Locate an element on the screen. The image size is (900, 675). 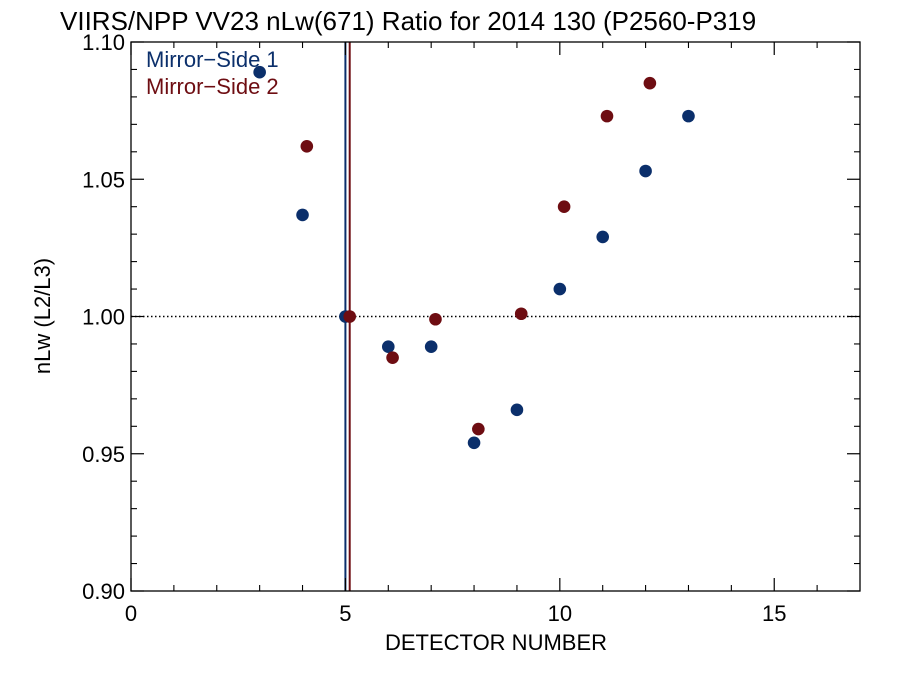
y-tick-label: 1.05 is located at coordinates (103, 179).